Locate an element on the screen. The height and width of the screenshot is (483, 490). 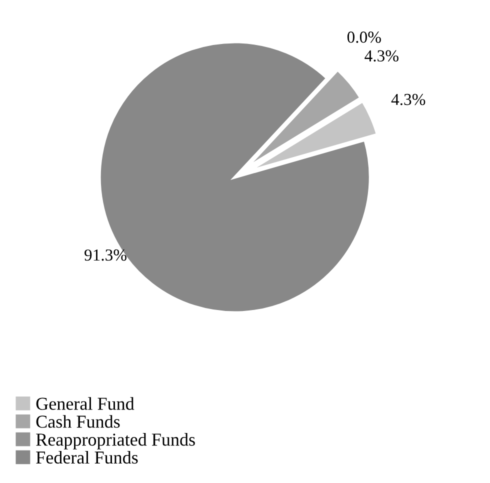
legend-label: Federal Funds is located at coordinates (87, 457).